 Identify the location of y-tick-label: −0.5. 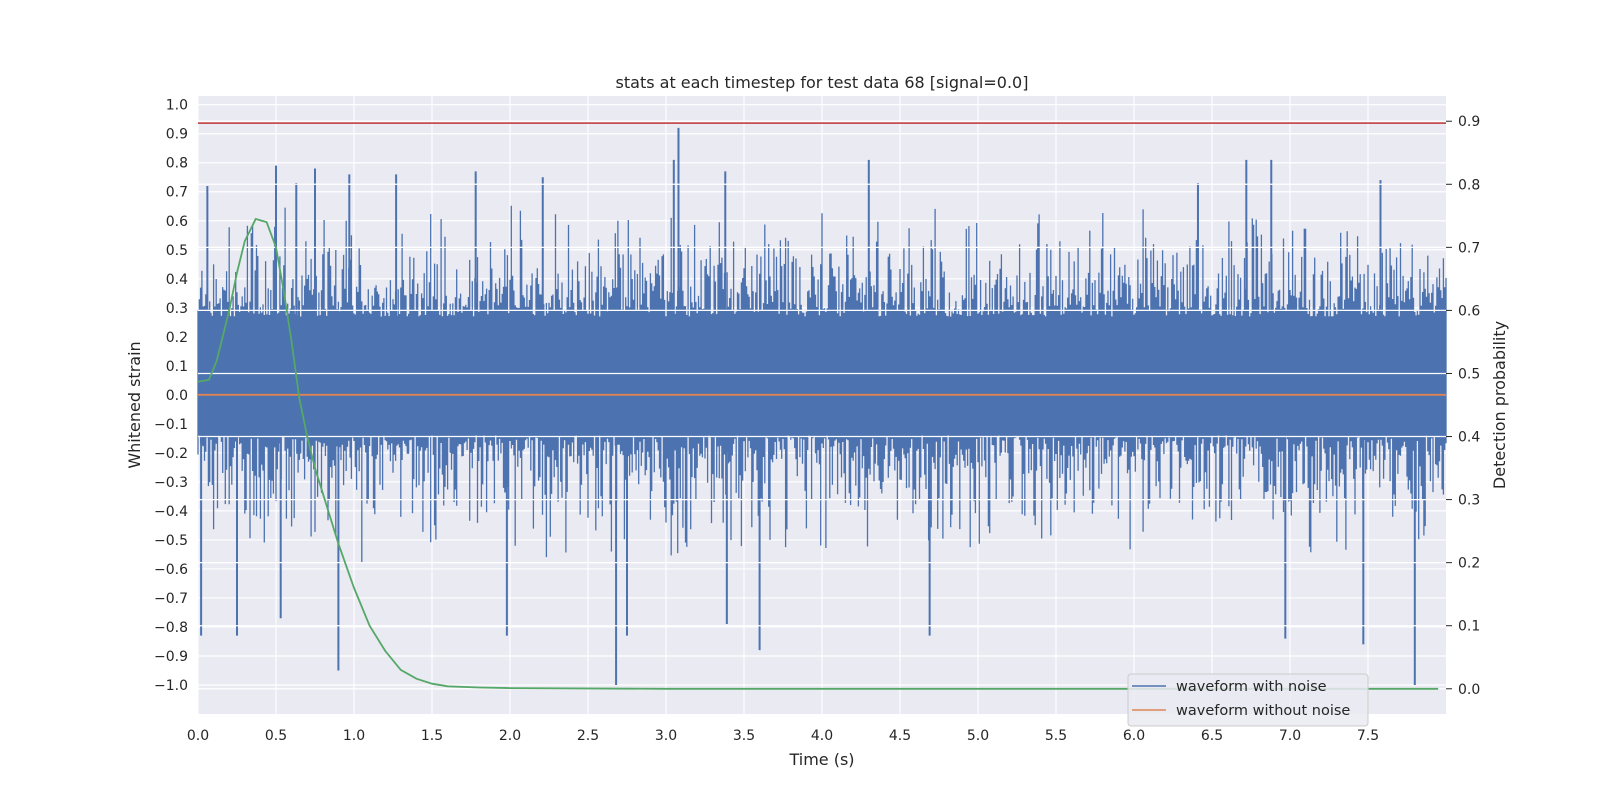
(171, 541).